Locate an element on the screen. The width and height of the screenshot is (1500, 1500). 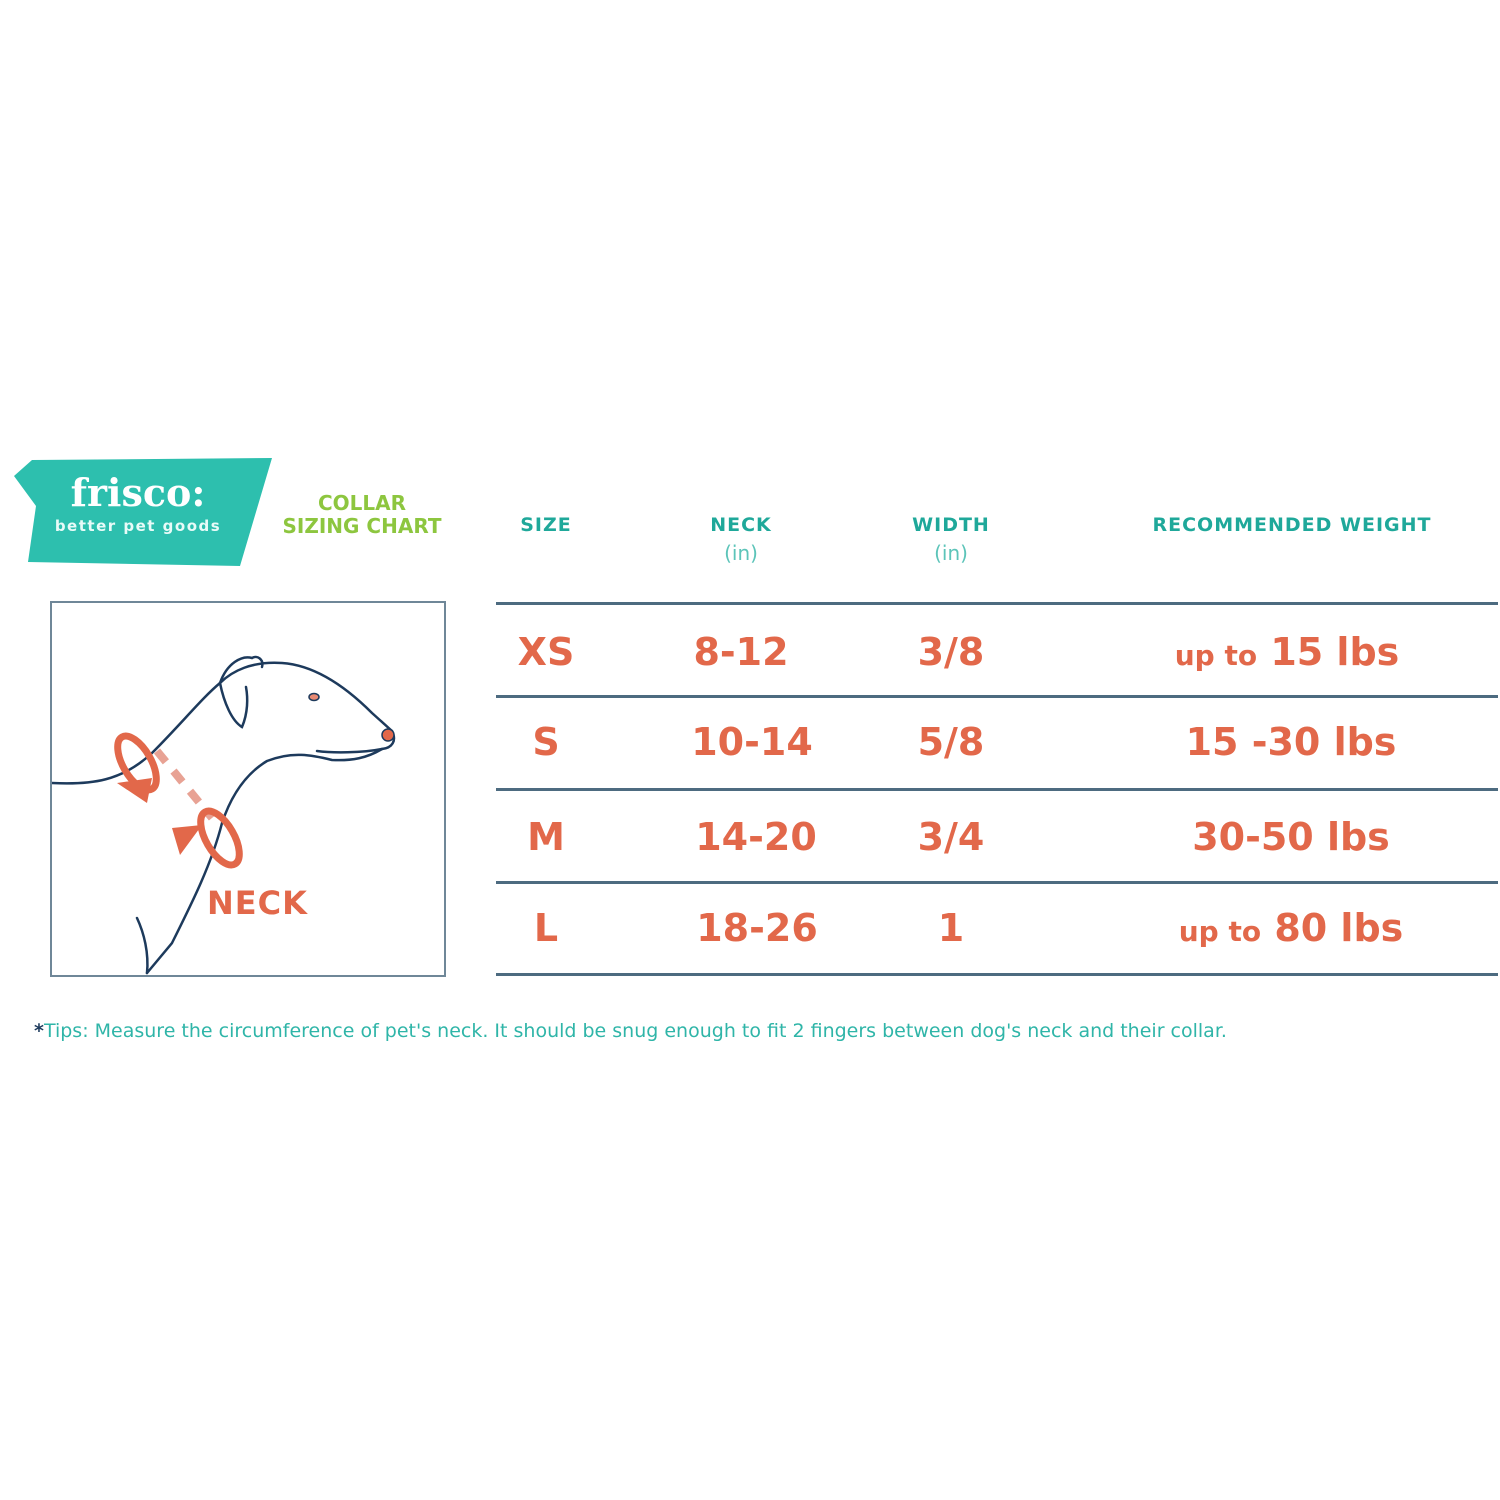
neck-cell: 10-14 is located at coordinates (752, 742).